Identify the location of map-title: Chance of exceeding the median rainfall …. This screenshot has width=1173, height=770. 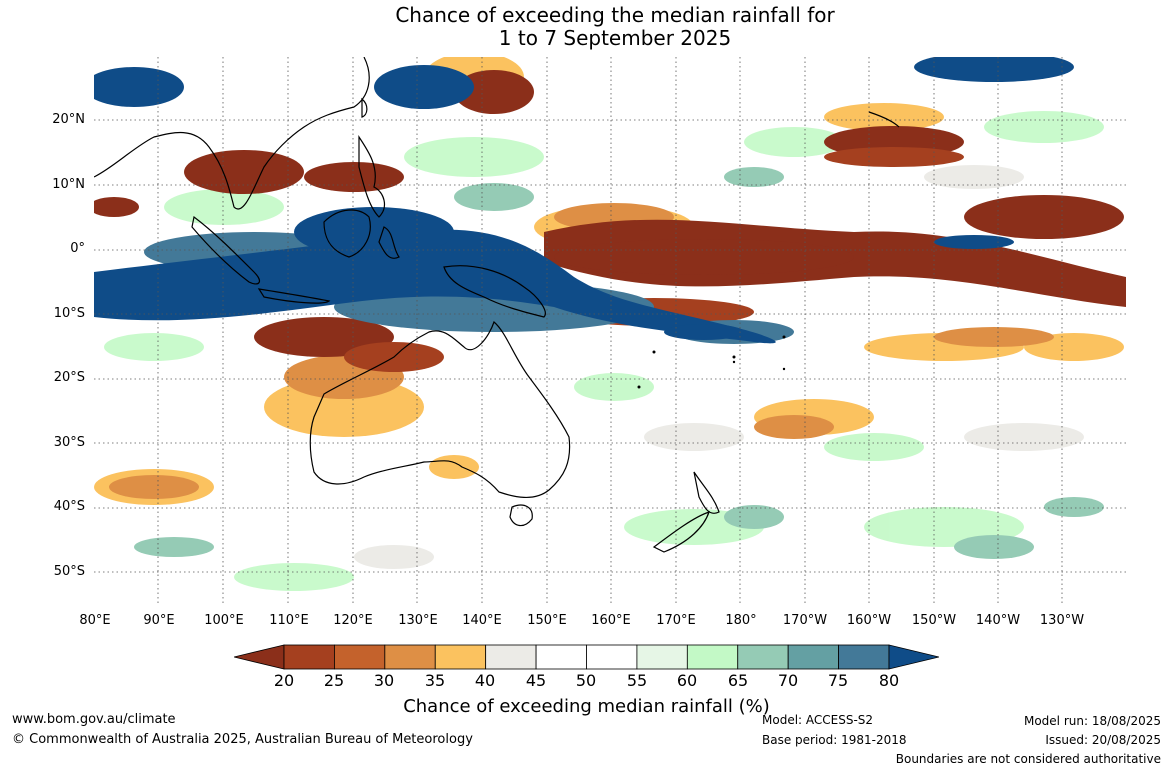
(586, 27).